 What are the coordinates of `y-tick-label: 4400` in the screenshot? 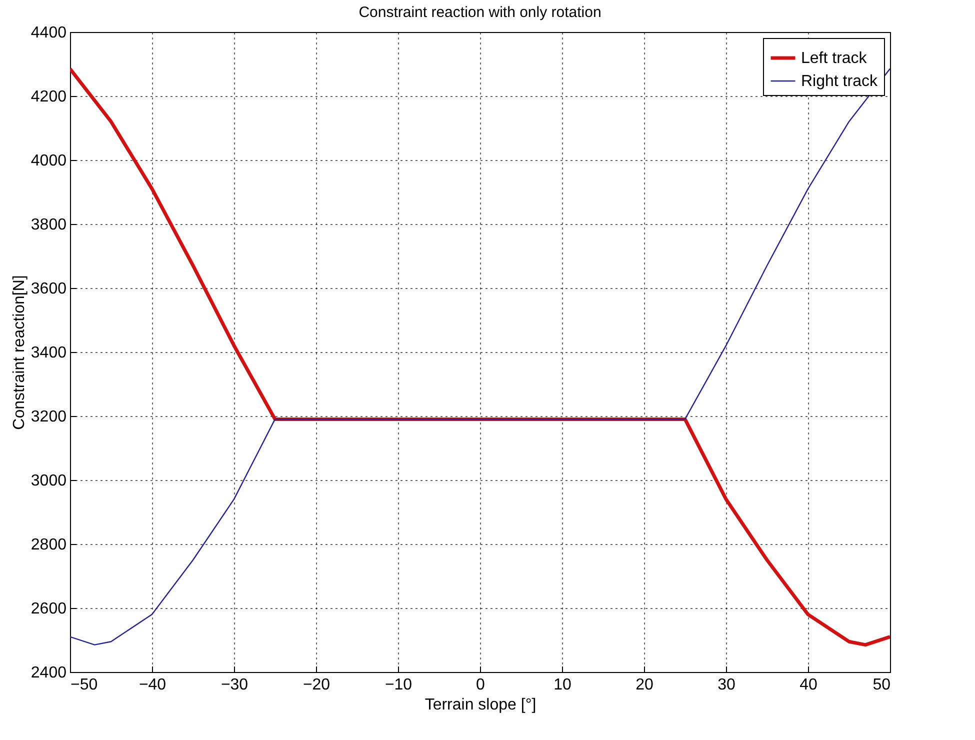 It's located at (48, 33).